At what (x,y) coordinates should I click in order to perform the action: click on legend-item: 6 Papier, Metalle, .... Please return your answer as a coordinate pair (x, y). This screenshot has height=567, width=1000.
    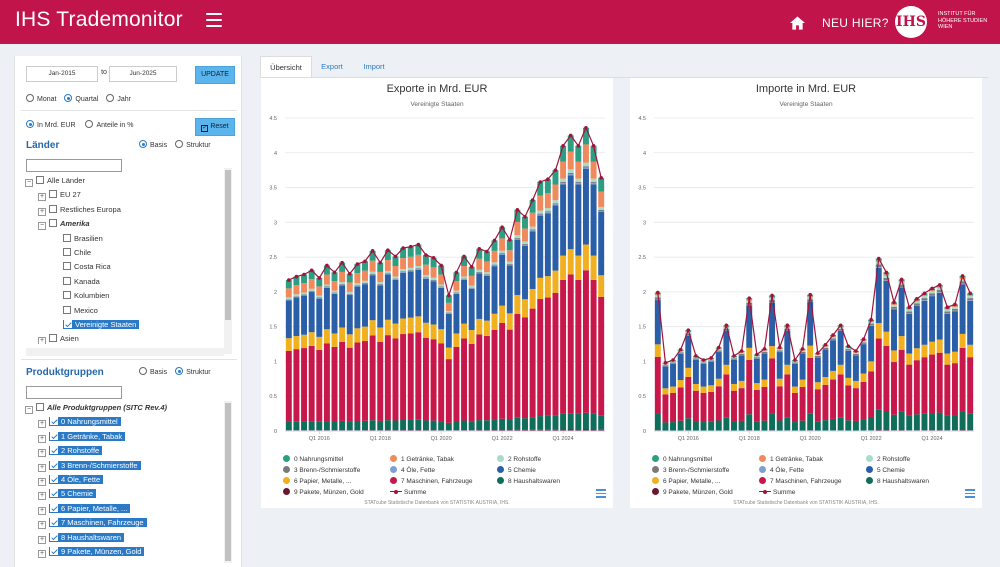
    Looking at the image, I should click on (317, 481).